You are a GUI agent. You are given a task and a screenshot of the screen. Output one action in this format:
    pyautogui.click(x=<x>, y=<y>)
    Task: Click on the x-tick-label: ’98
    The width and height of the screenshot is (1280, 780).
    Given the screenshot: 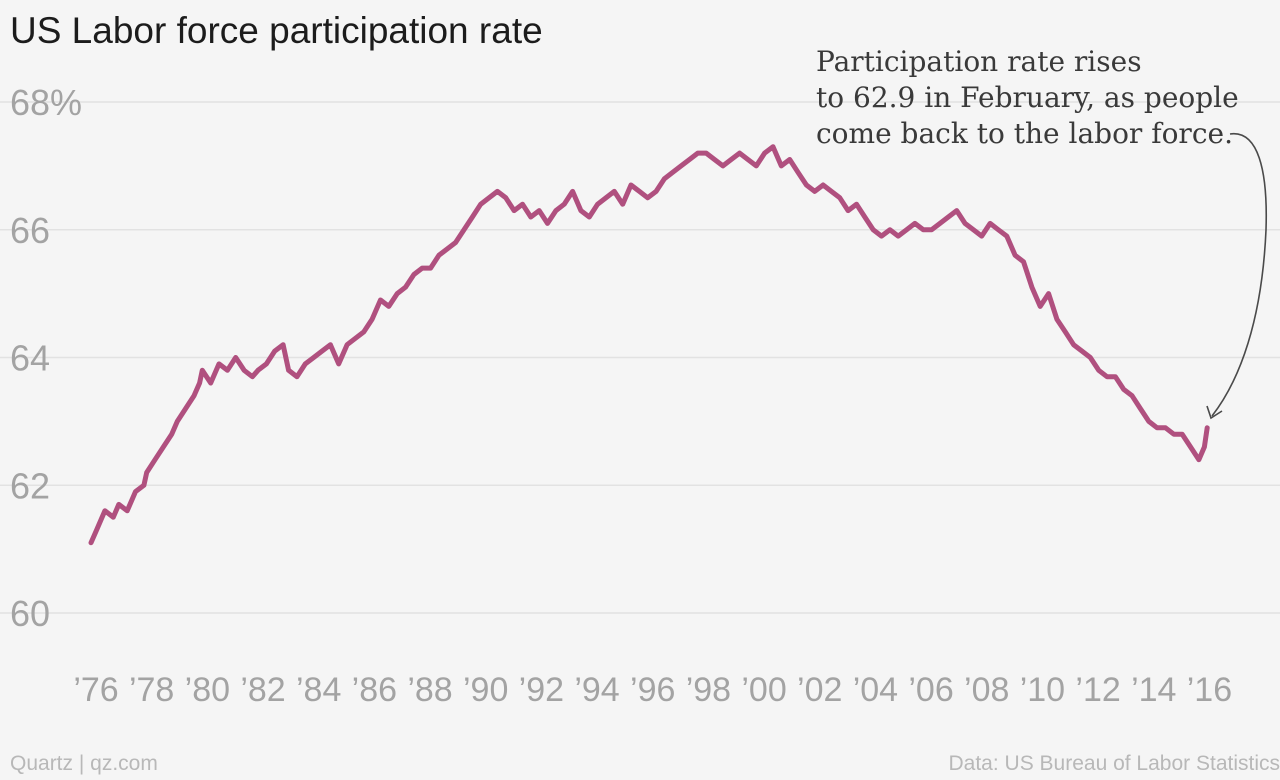 What is the action you would take?
    pyautogui.click(x=708, y=690)
    